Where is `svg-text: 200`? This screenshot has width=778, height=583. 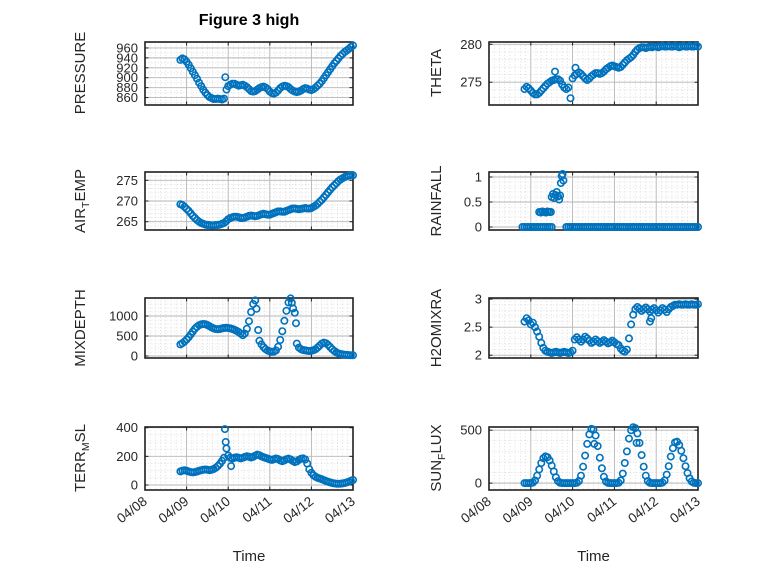
svg-text: 200 is located at coordinates (127, 456).